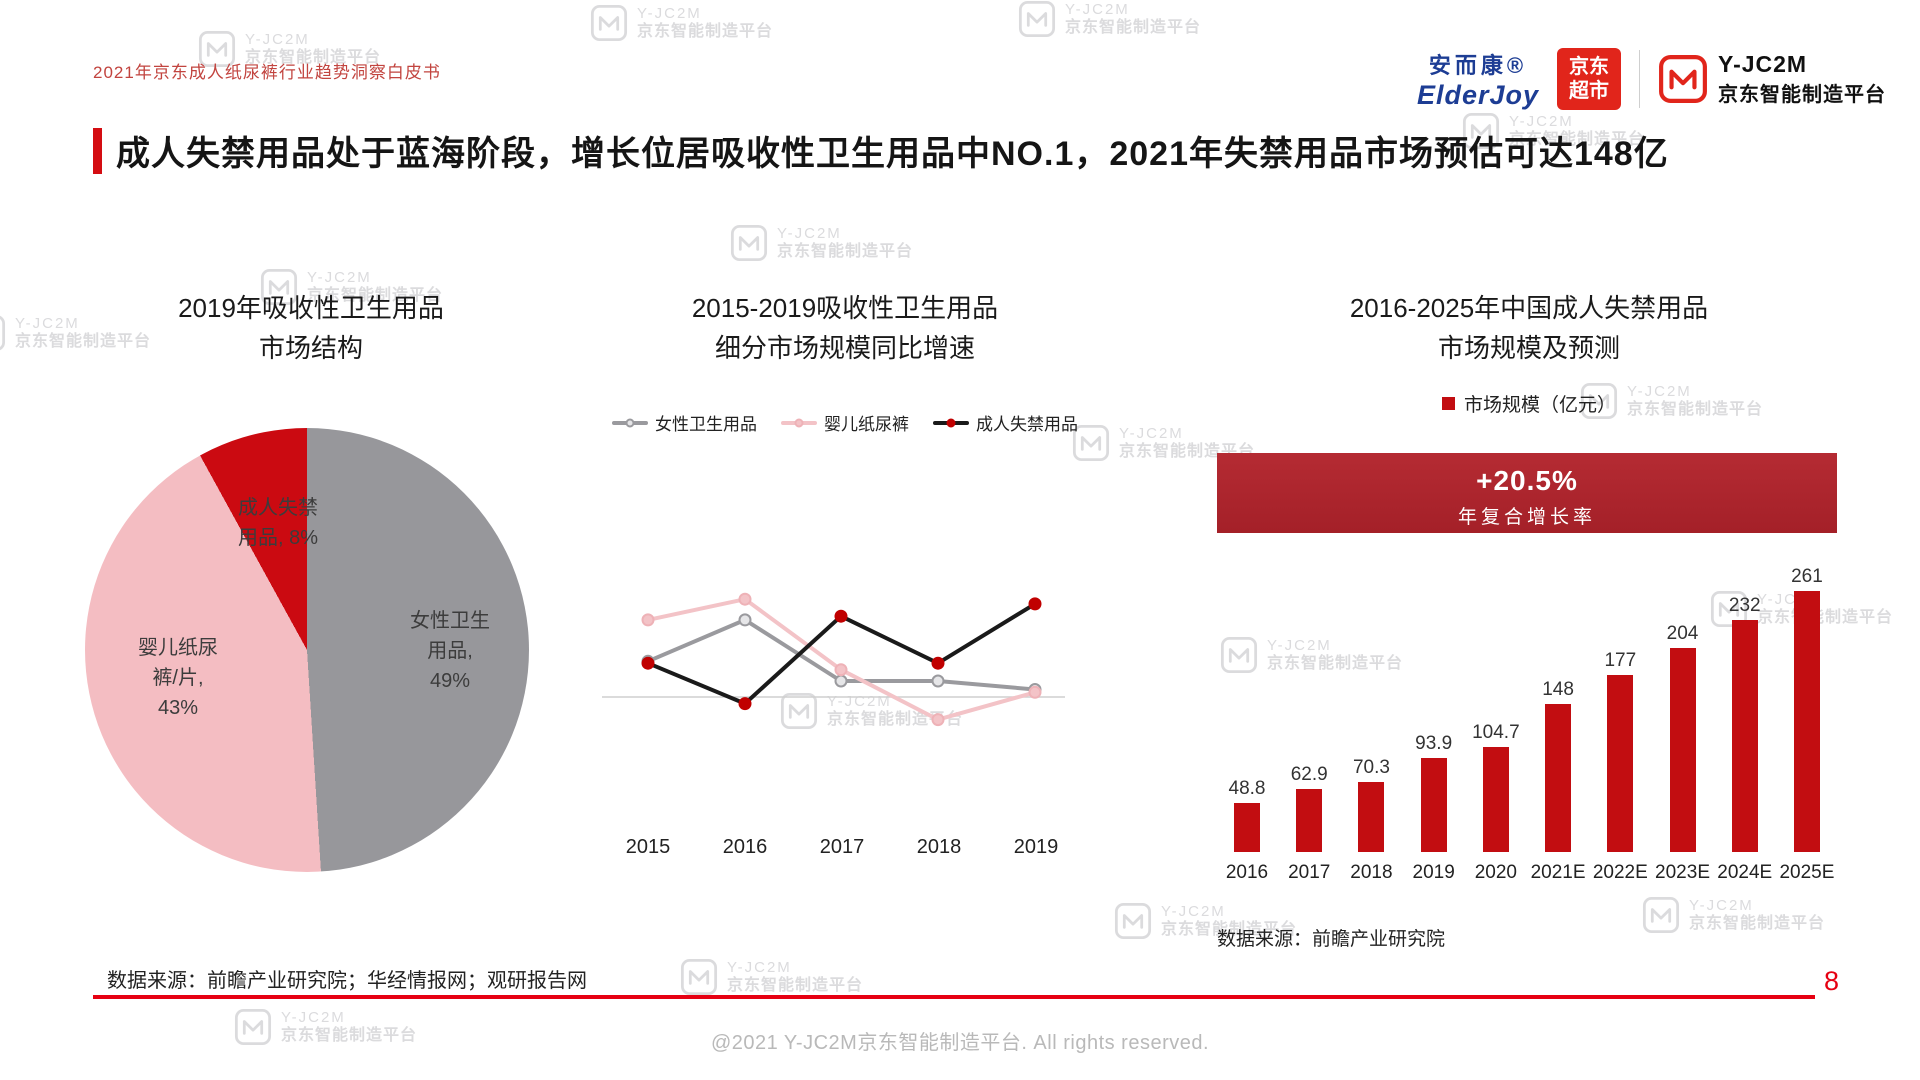 The width and height of the screenshot is (1920, 1080). I want to click on bar-chart-legend: 市场规模（亿元）, so click(1529, 403).